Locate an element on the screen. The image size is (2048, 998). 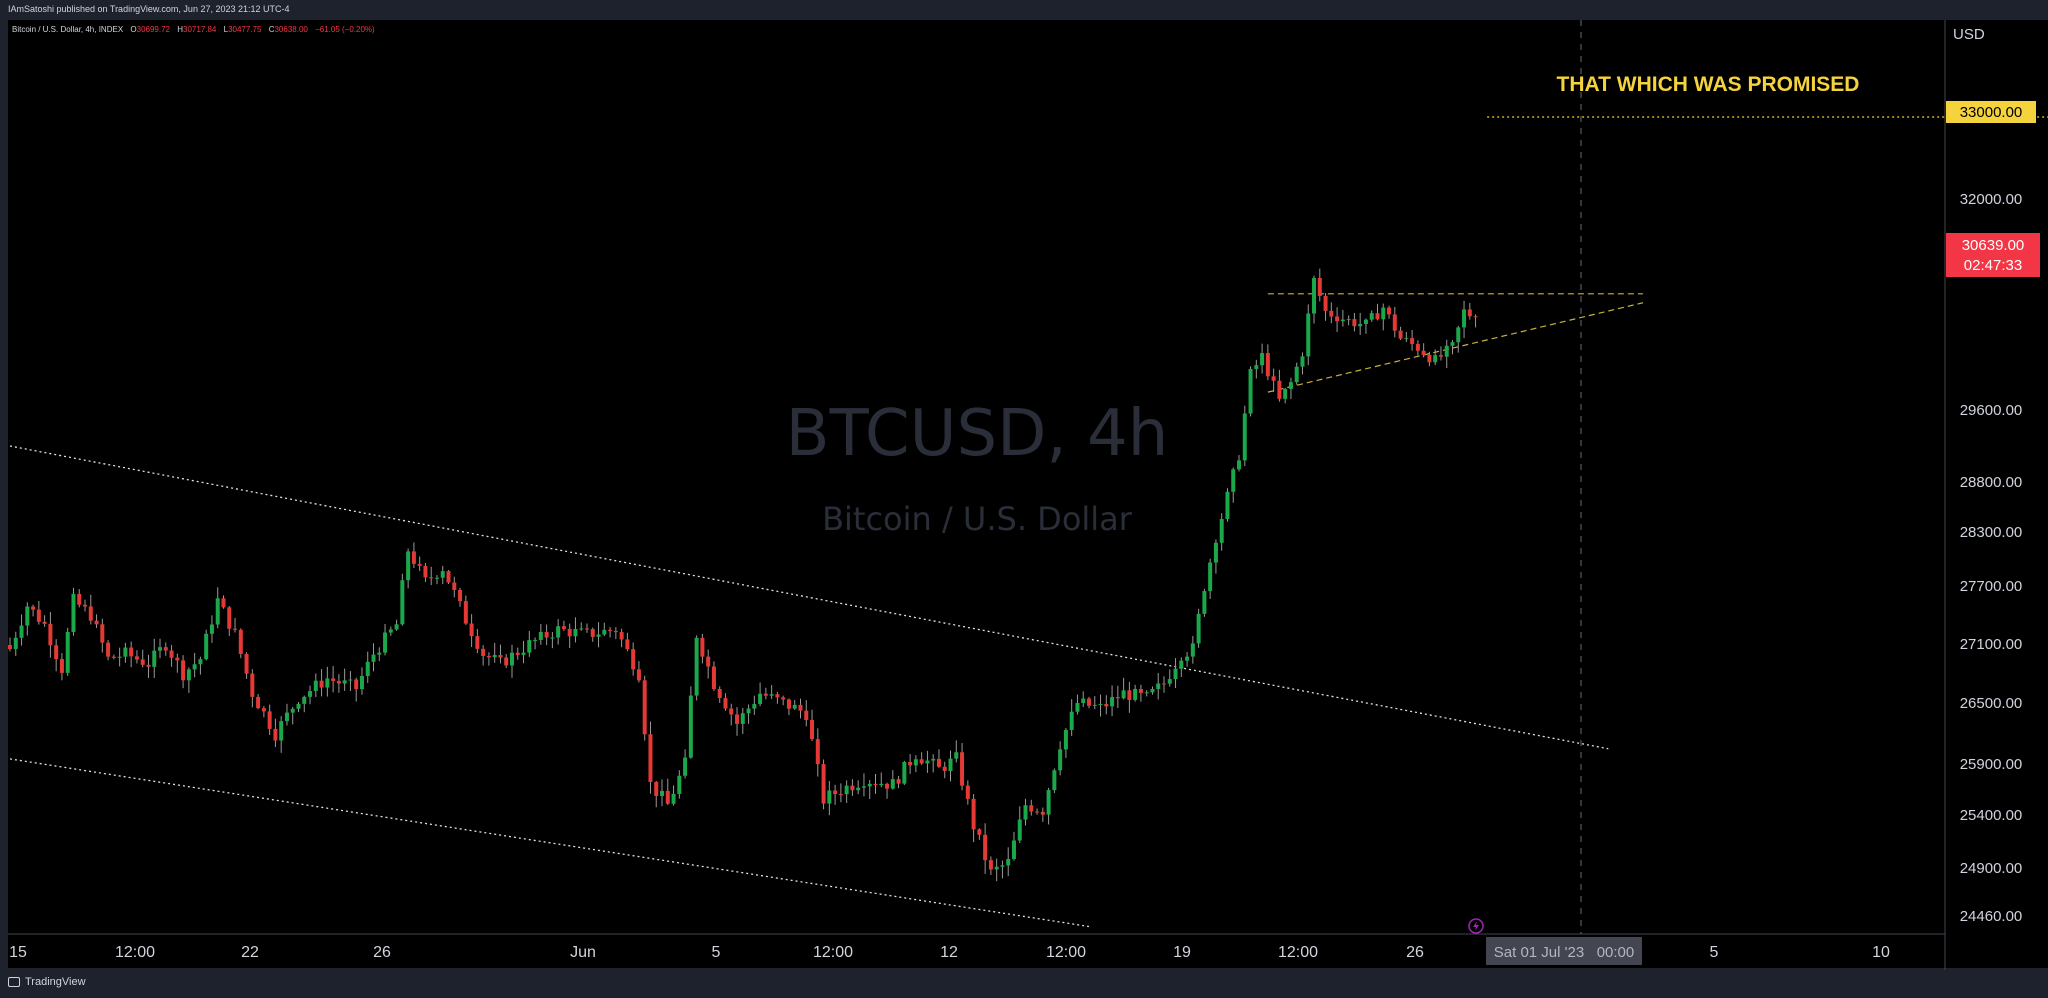
price-tick-label: 24460.00 is located at coordinates (1991, 916).